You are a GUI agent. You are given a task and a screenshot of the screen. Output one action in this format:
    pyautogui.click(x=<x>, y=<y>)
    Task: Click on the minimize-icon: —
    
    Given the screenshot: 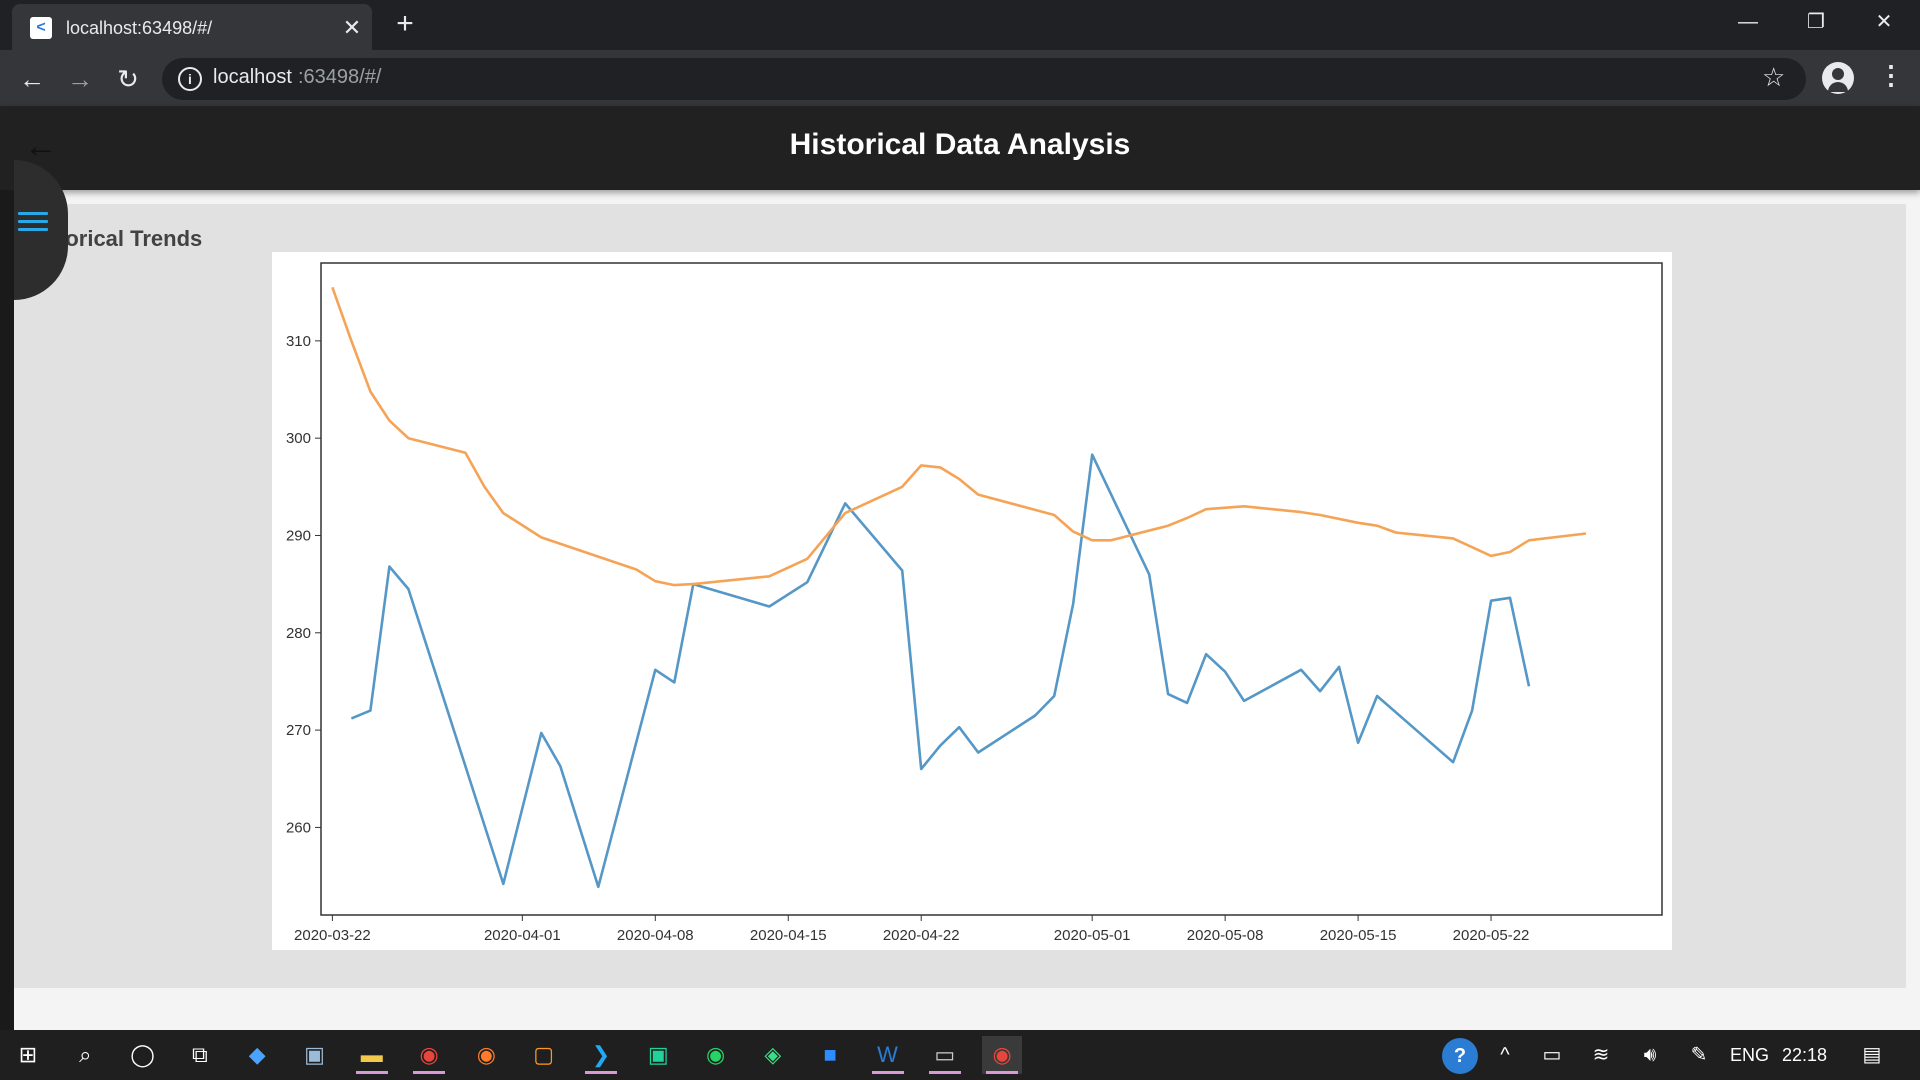 What is the action you would take?
    pyautogui.click(x=1748, y=22)
    